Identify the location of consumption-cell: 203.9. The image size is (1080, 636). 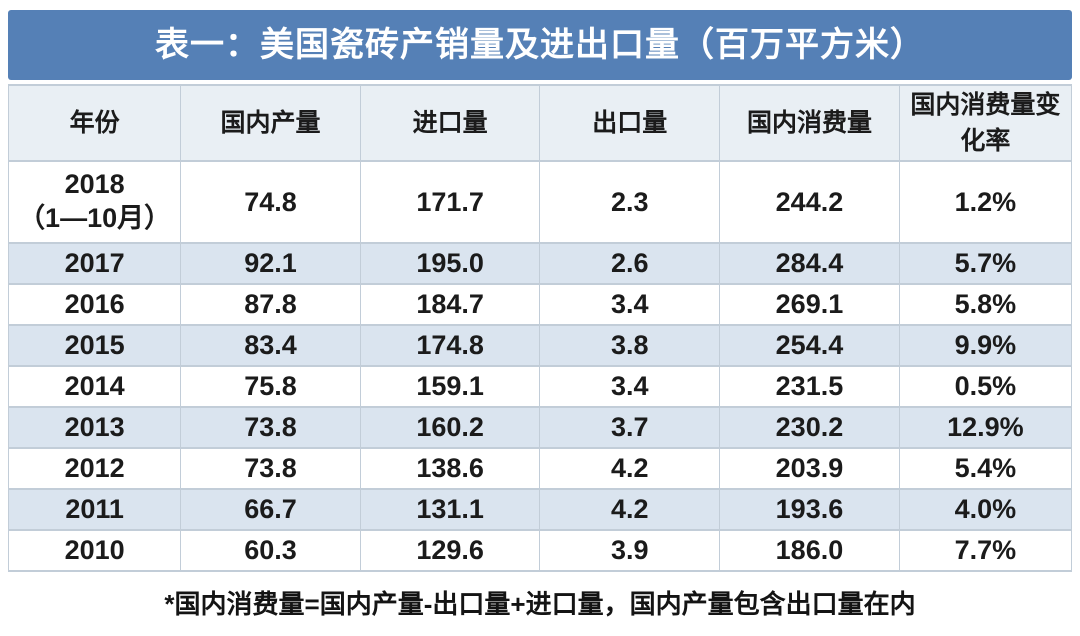
(809, 468).